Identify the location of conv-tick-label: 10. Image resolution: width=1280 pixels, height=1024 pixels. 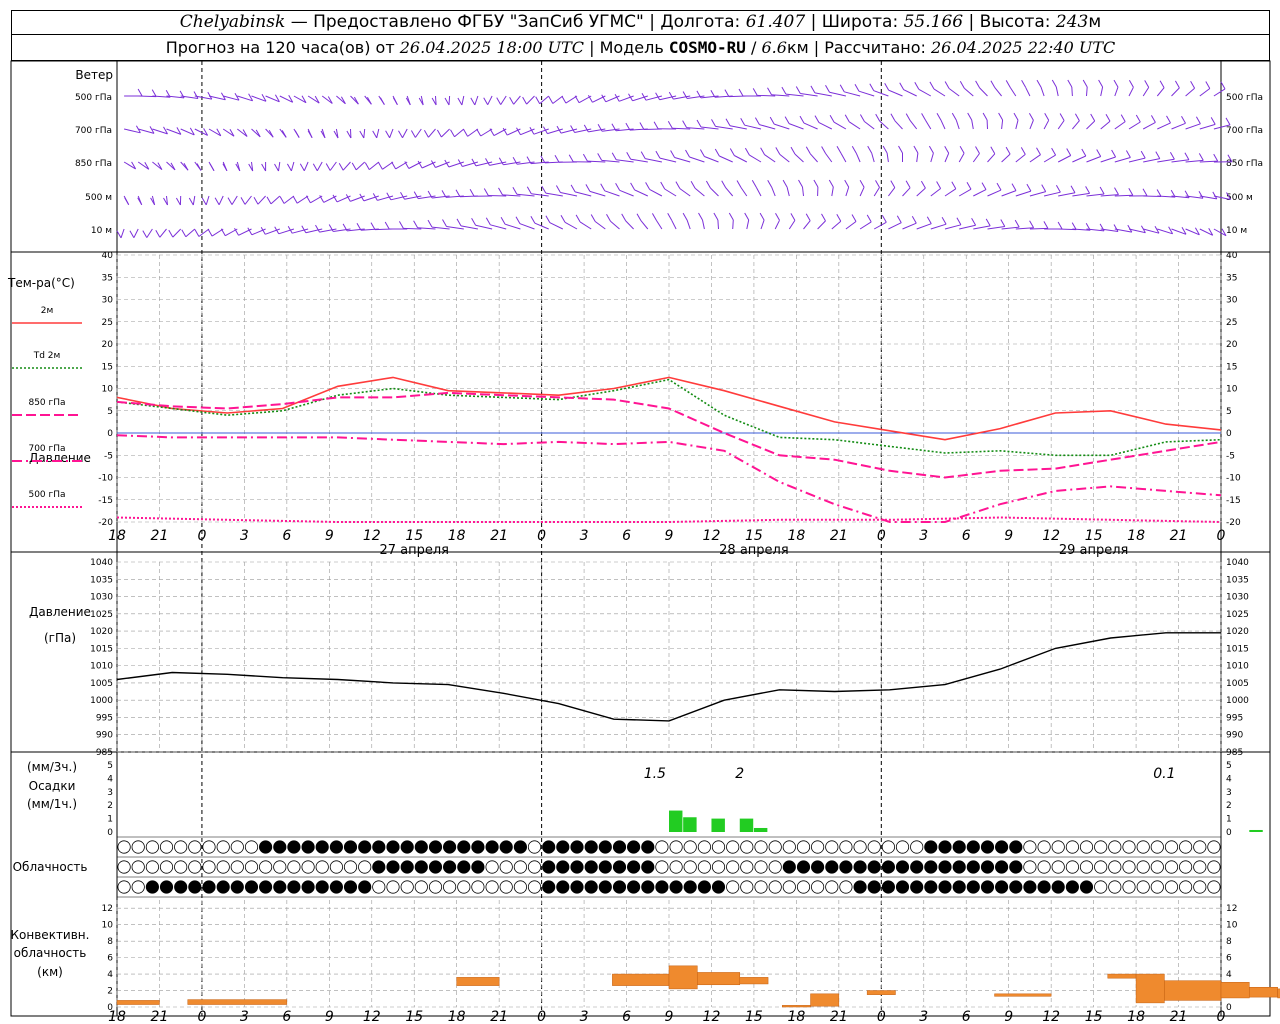
(108, 926).